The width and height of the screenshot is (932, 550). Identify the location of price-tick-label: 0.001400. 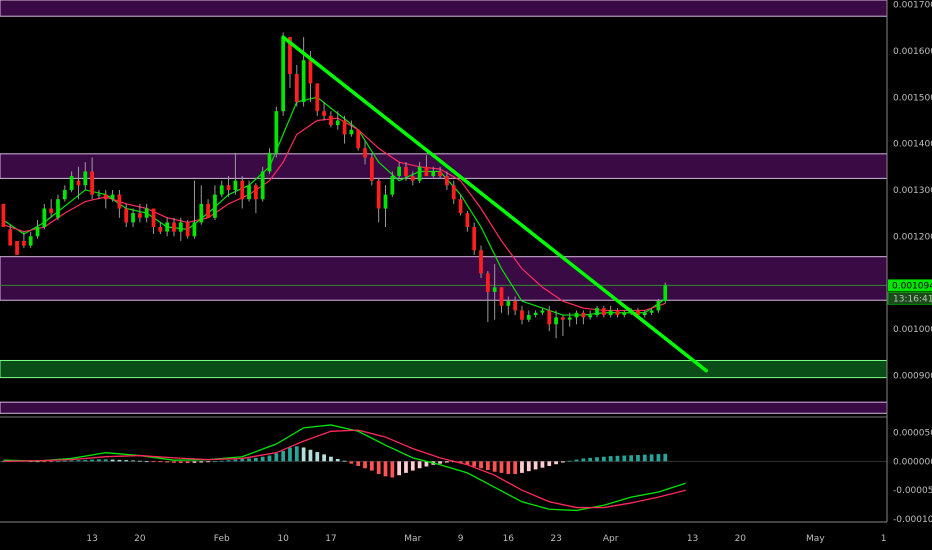
(912, 145).